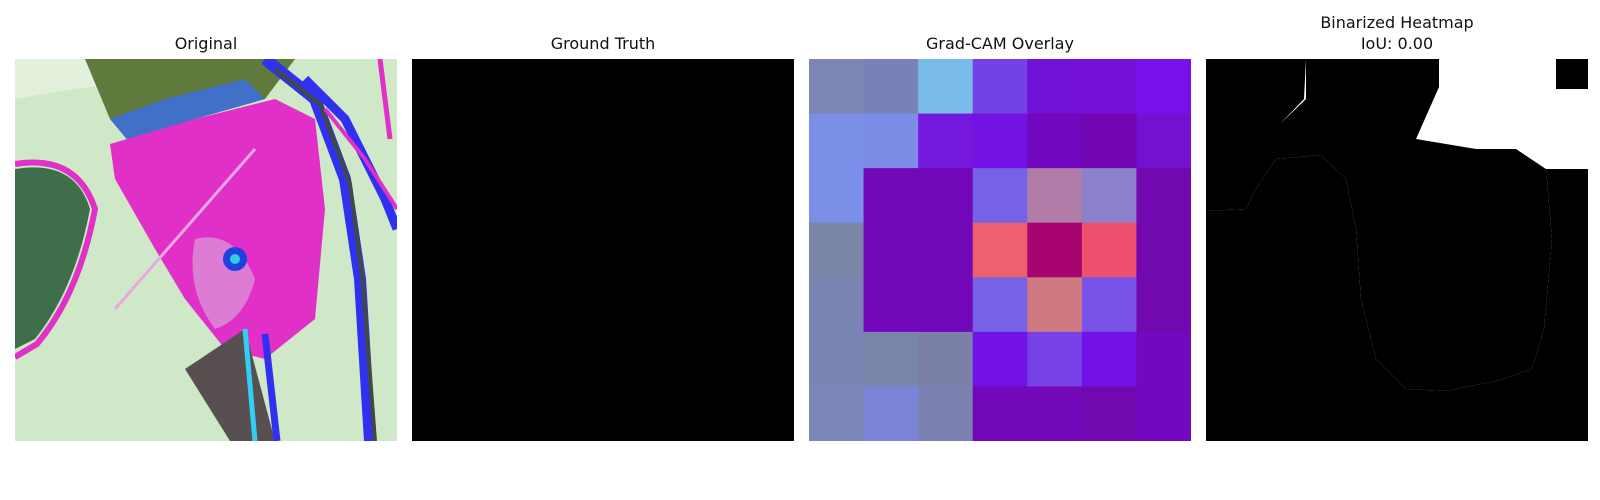 Image resolution: width=1600 pixels, height=500 pixels. I want to click on iou-score-label: IoU: 0.00, so click(1397, 43).